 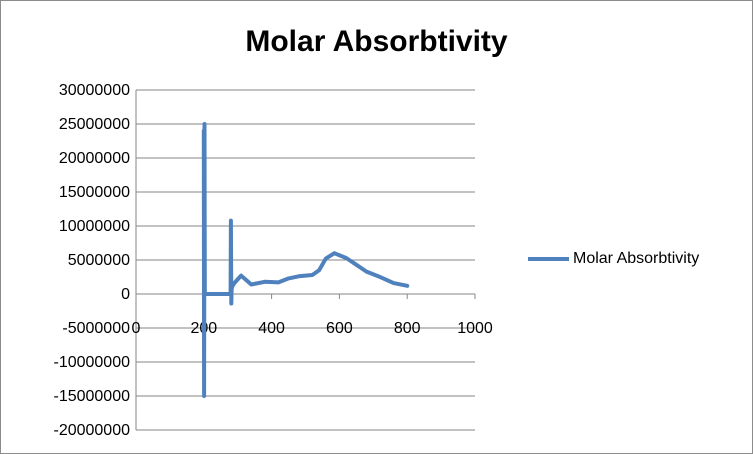 I want to click on y-tick-label: 30000000, so click(x=94, y=90).